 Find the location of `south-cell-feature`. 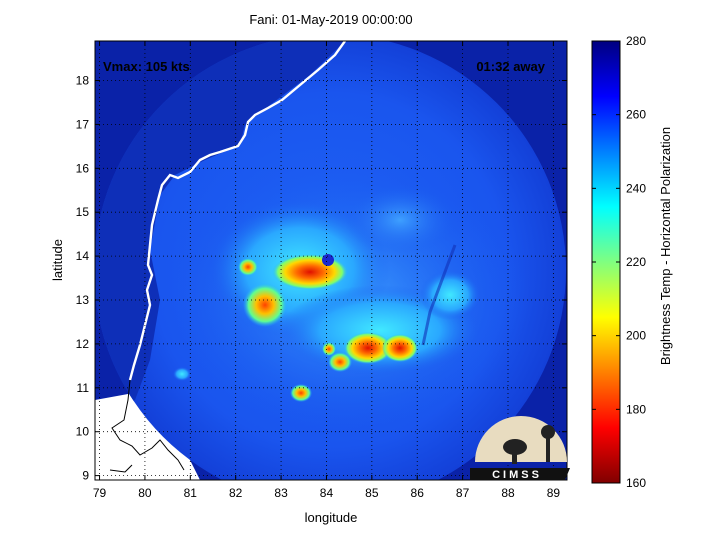

south-cell-feature is located at coordinates (340, 362).